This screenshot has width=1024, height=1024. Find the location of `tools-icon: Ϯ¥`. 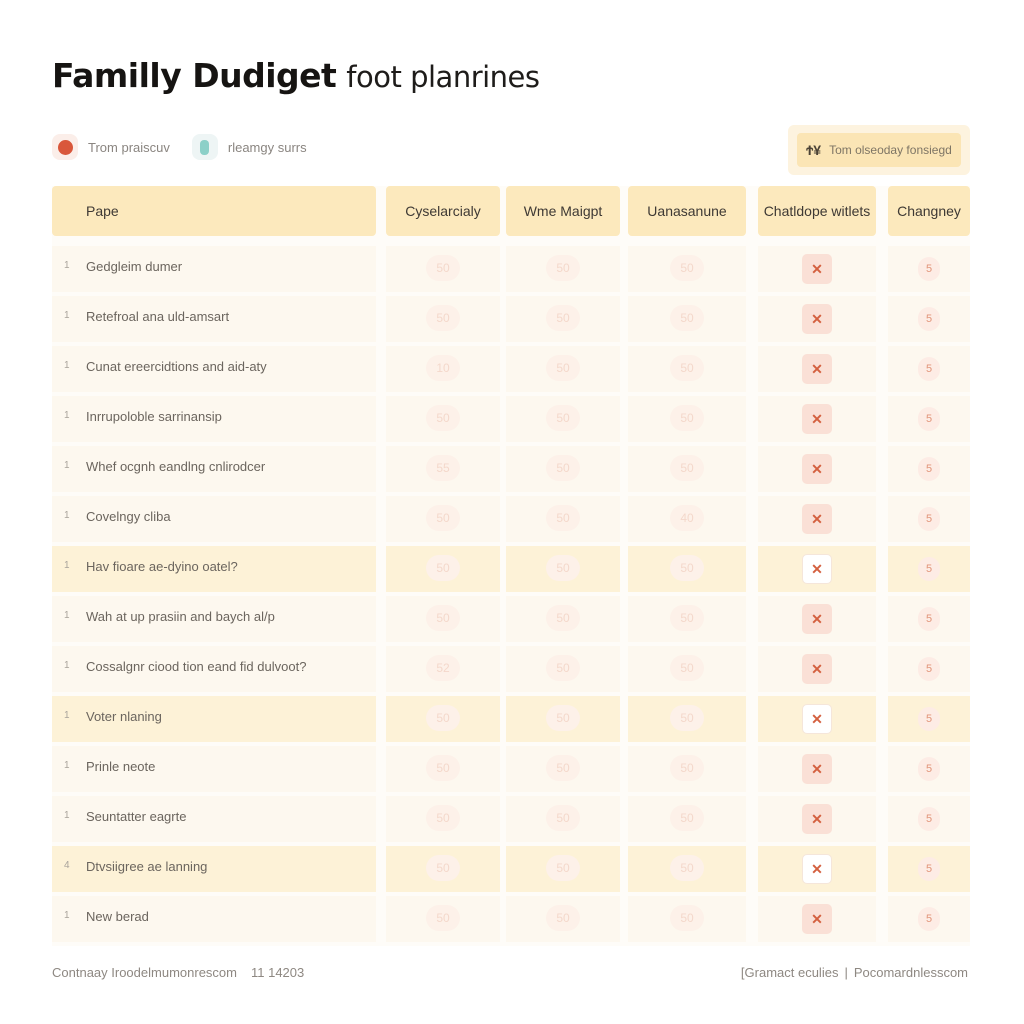

tools-icon: Ϯ¥ is located at coordinates (814, 150).